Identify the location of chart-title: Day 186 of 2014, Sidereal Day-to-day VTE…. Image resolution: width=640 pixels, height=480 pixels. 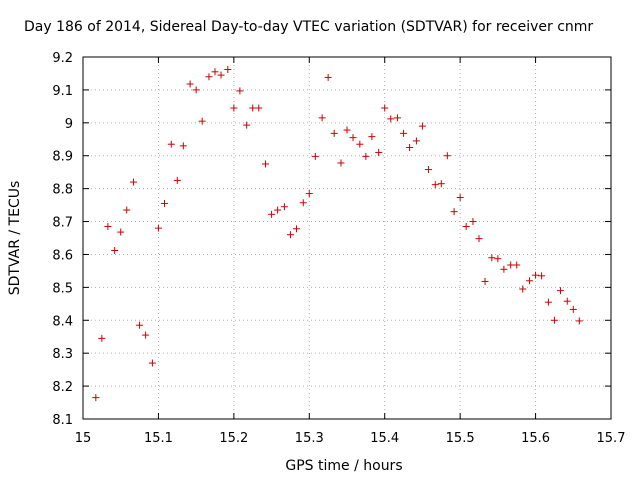
(308, 27).